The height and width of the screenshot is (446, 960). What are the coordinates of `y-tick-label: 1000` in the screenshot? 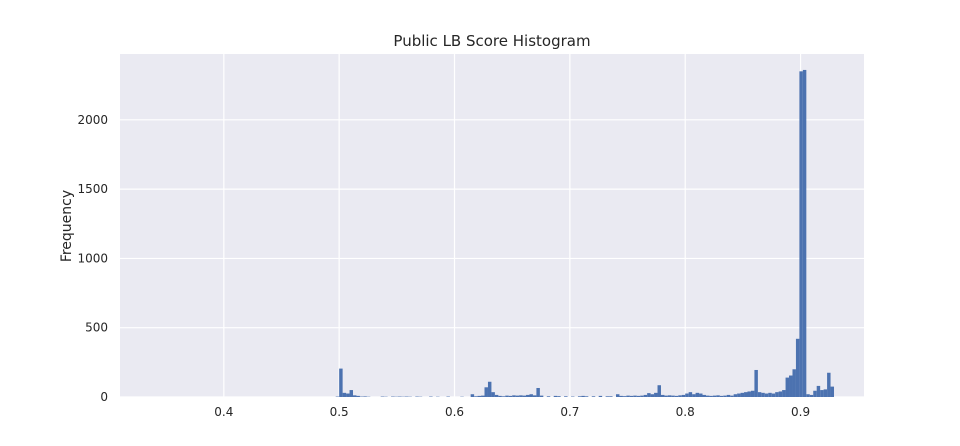 It's located at (92, 258).